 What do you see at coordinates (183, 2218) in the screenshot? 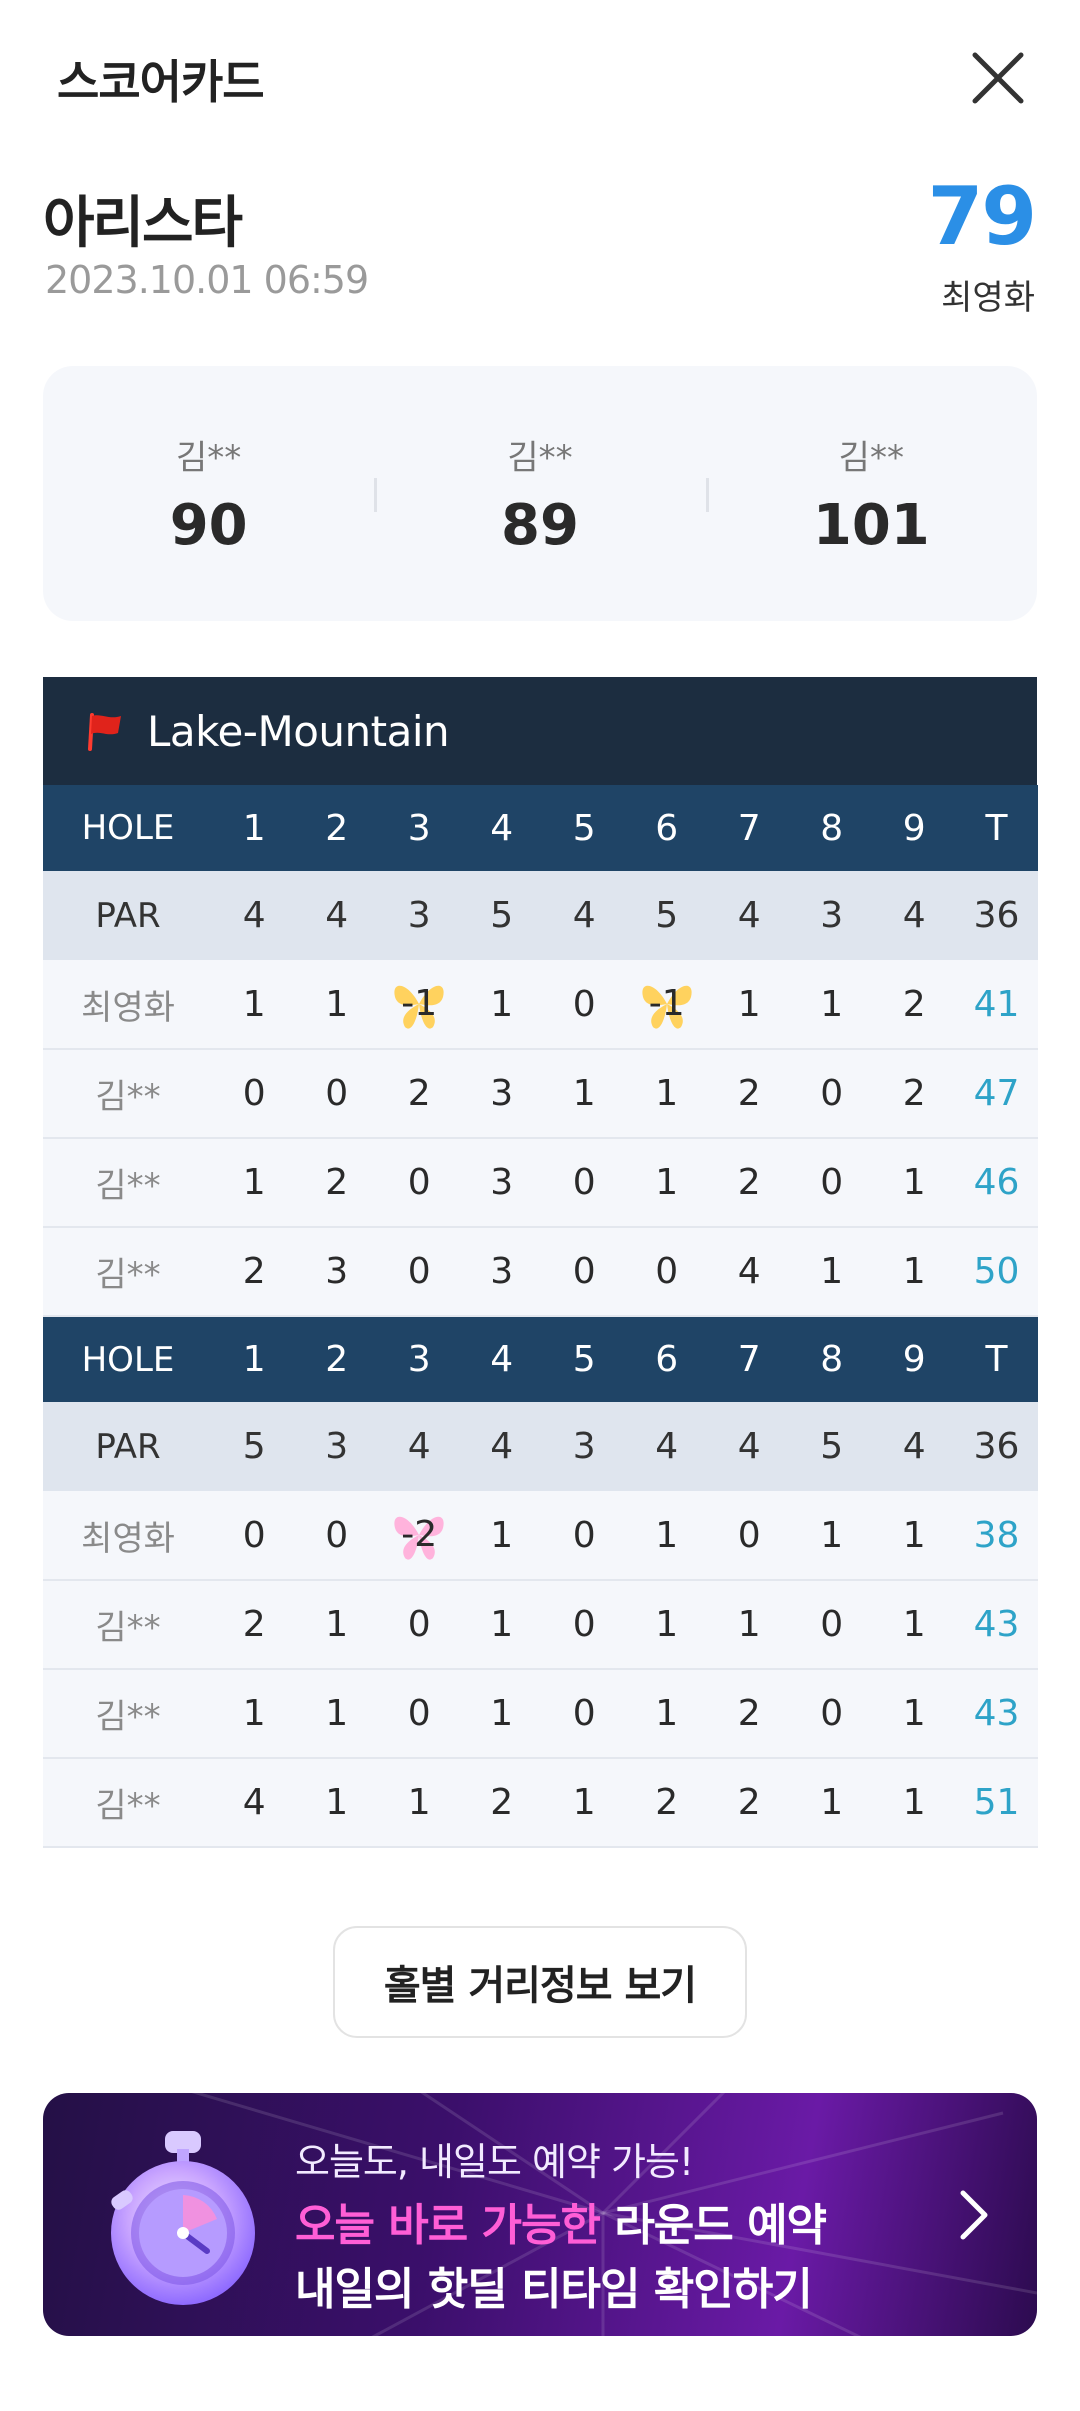
I see `stopwatch-icon` at bounding box center [183, 2218].